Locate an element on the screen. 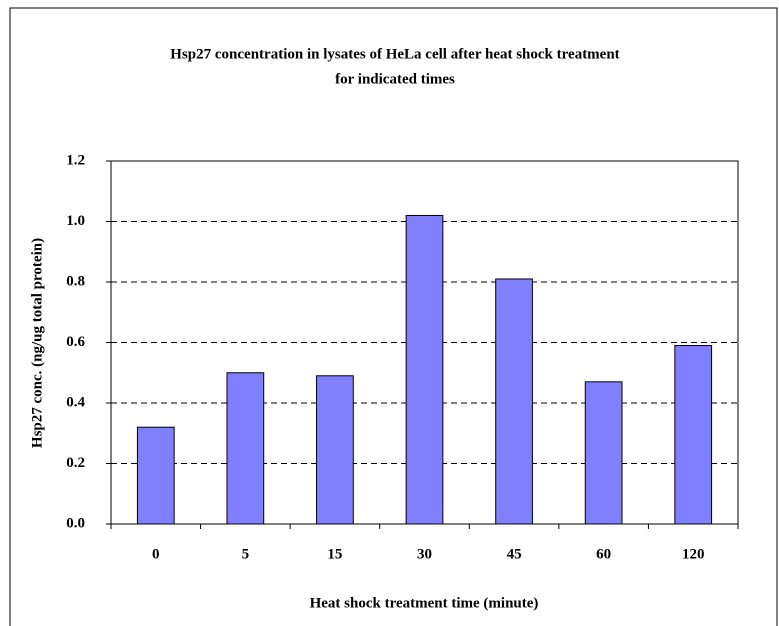  y-tick-label: 0.4 is located at coordinates (75, 402).